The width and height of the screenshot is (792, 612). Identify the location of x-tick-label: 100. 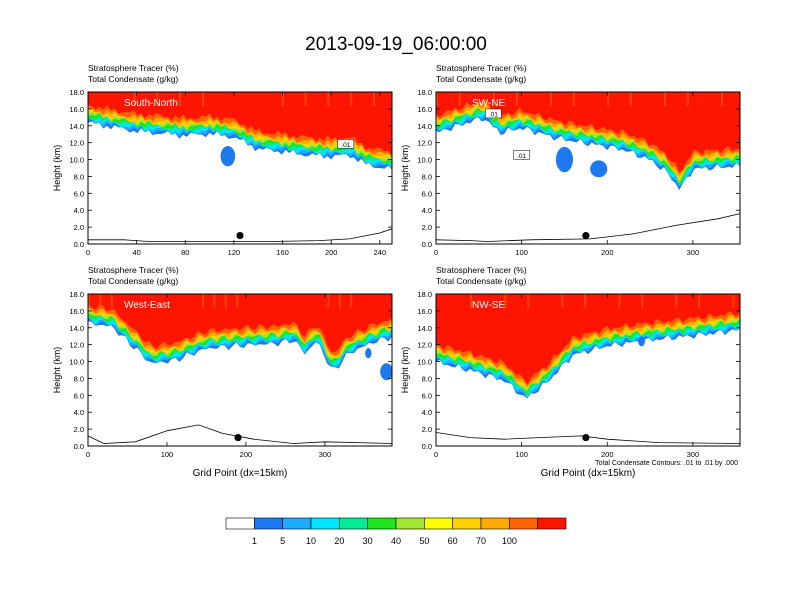
(521, 454).